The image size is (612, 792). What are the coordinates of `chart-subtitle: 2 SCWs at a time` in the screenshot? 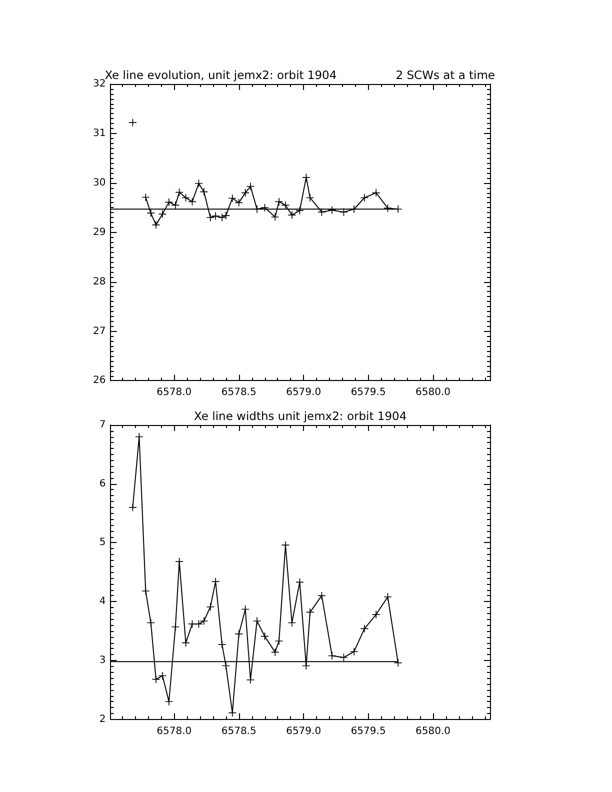 It's located at (446, 75).